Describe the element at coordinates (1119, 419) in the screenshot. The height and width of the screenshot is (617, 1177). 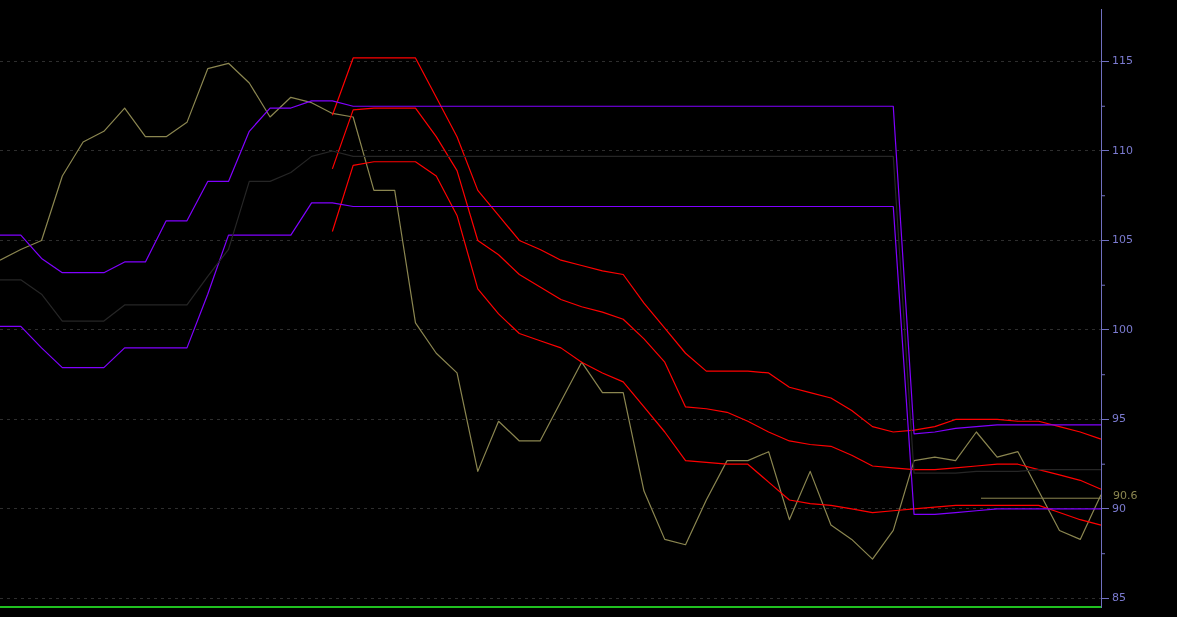
I see `y-tick-label: 95` at that location.